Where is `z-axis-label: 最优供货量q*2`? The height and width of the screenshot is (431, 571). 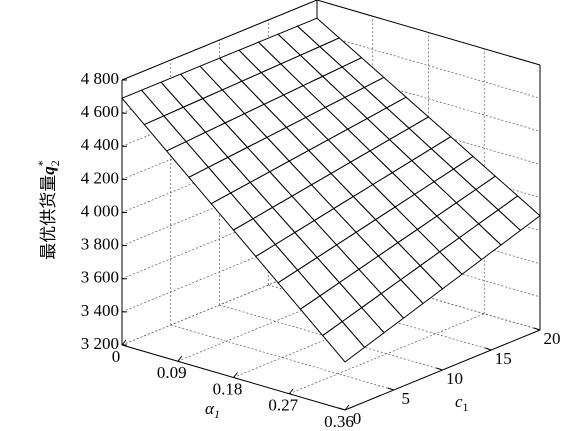
z-axis-label: 最优供货量q*2 is located at coordinates (48, 210).